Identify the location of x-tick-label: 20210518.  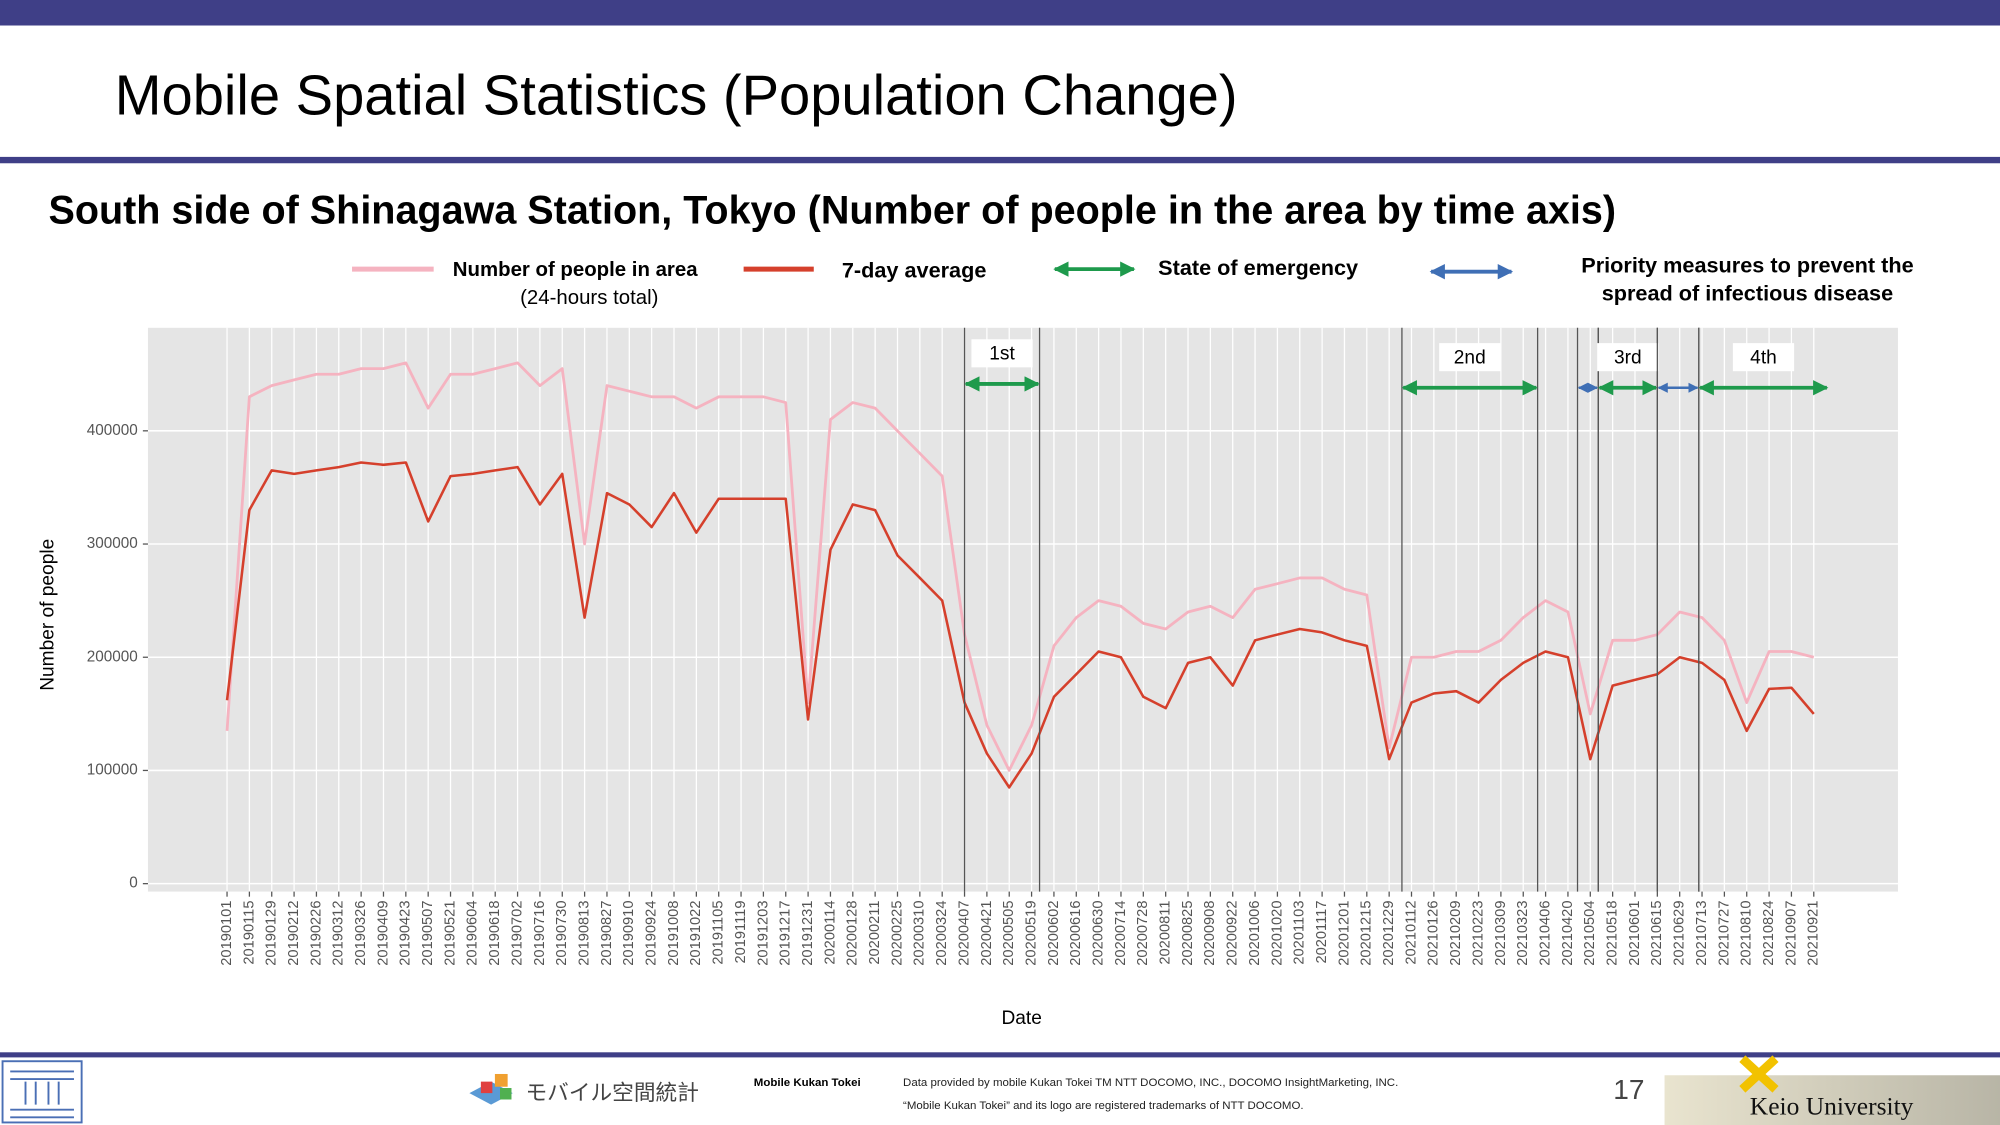
(1613, 933).